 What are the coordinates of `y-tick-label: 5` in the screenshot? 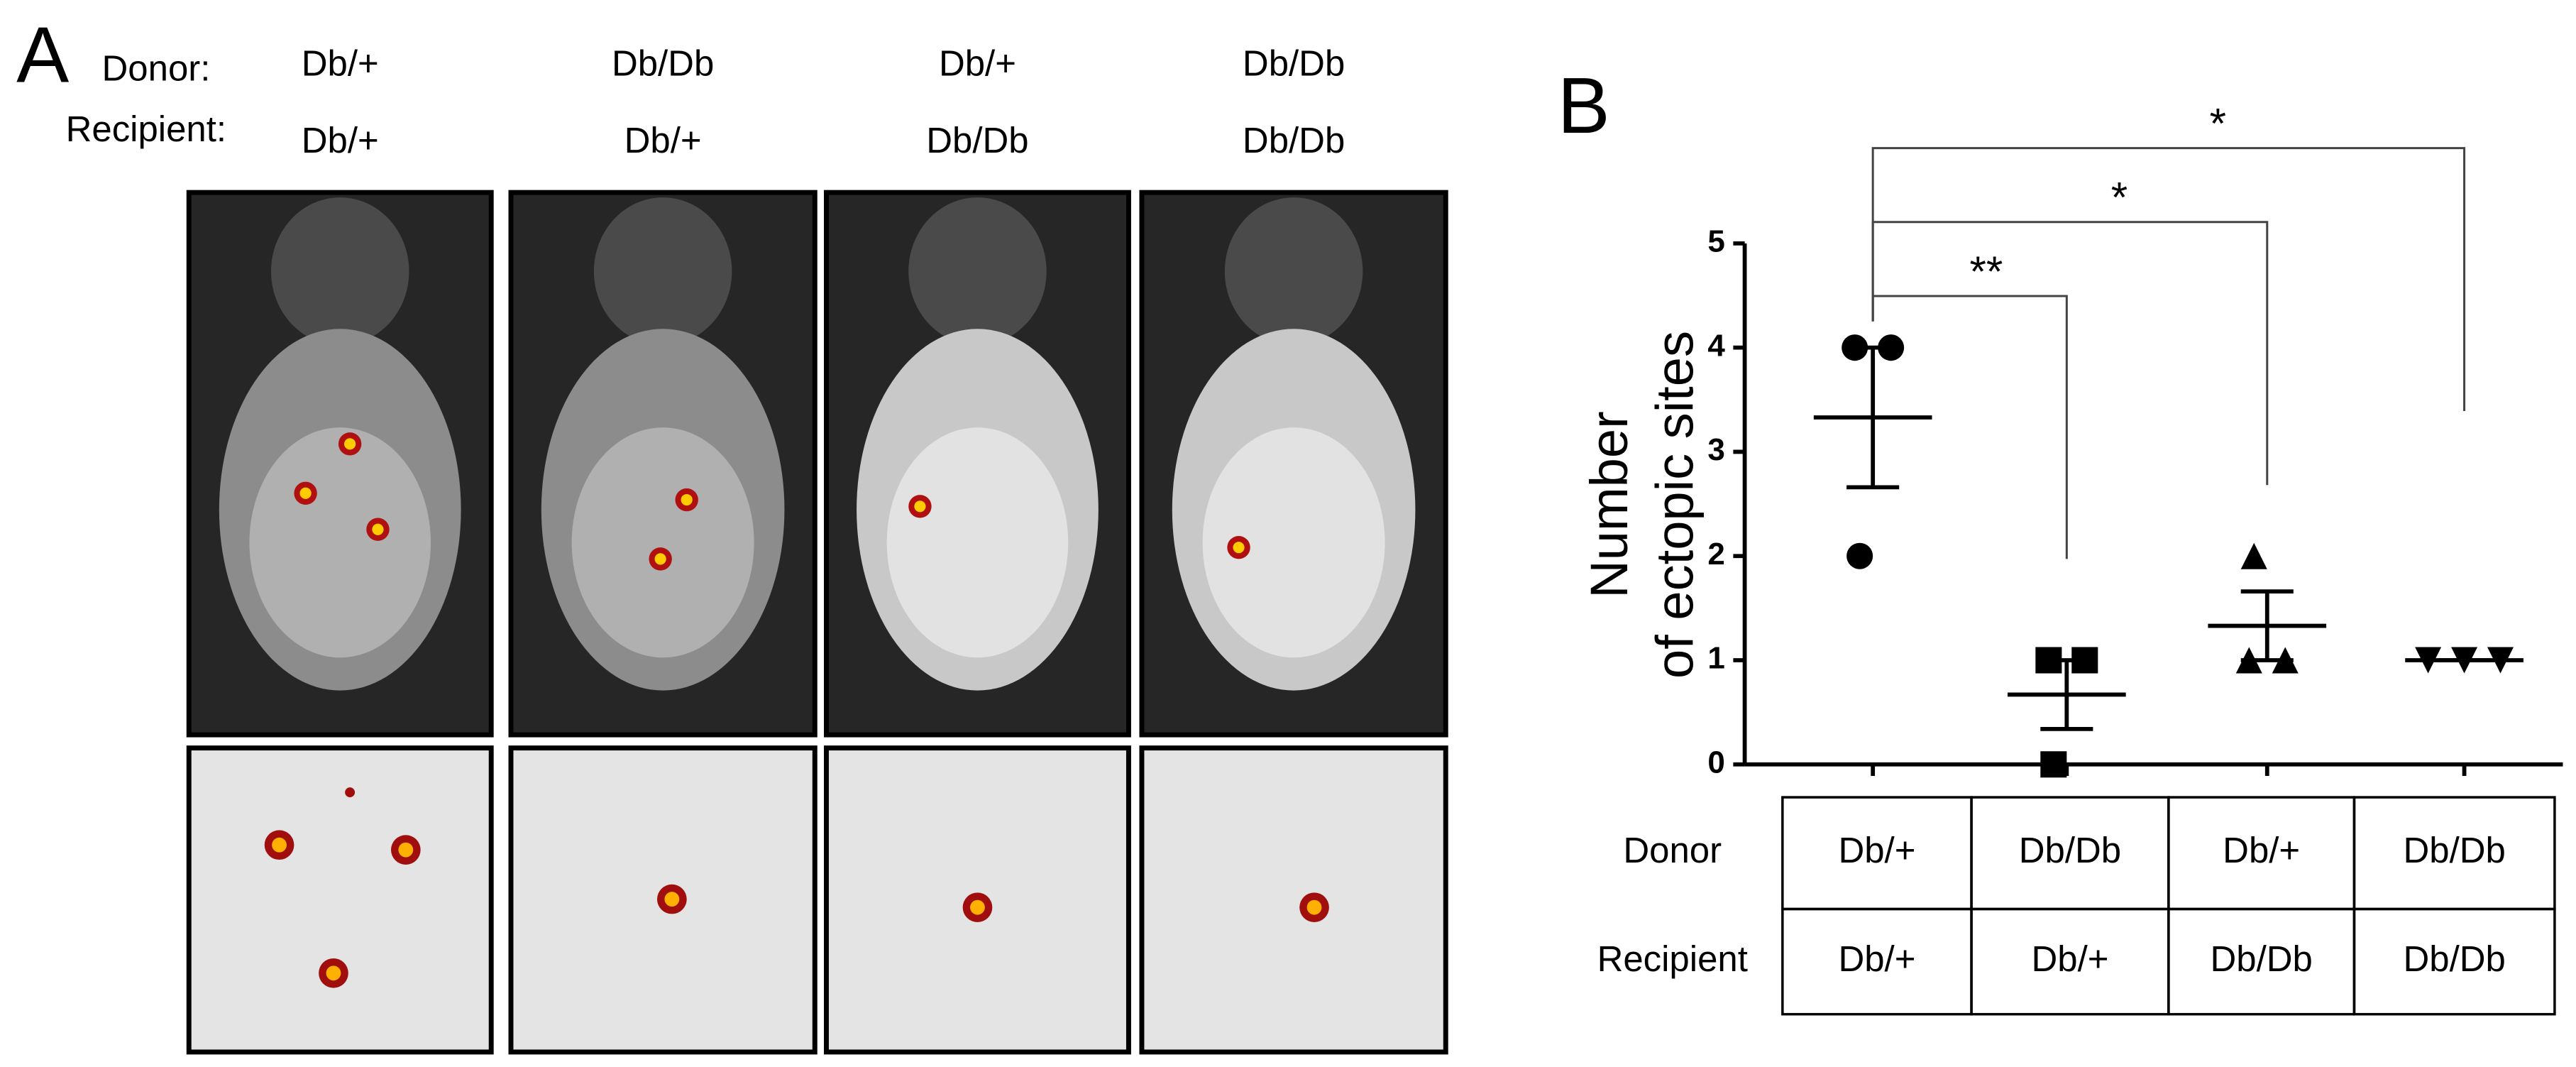 It's located at (1715, 241).